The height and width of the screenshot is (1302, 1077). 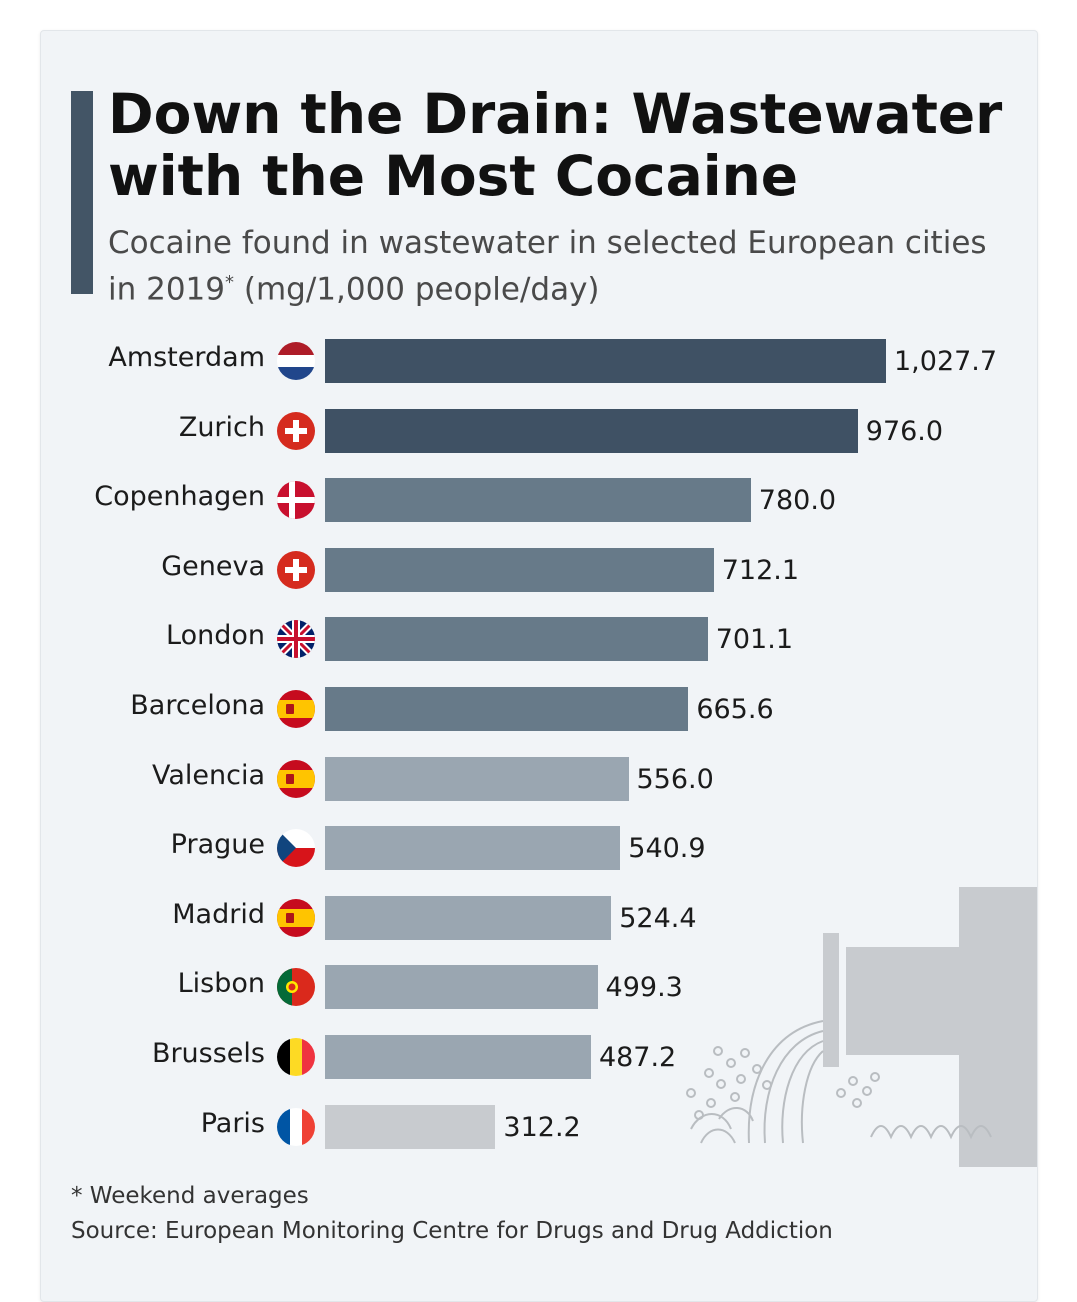 What do you see at coordinates (217, 845) in the screenshot?
I see `category-label: Prague` at bounding box center [217, 845].